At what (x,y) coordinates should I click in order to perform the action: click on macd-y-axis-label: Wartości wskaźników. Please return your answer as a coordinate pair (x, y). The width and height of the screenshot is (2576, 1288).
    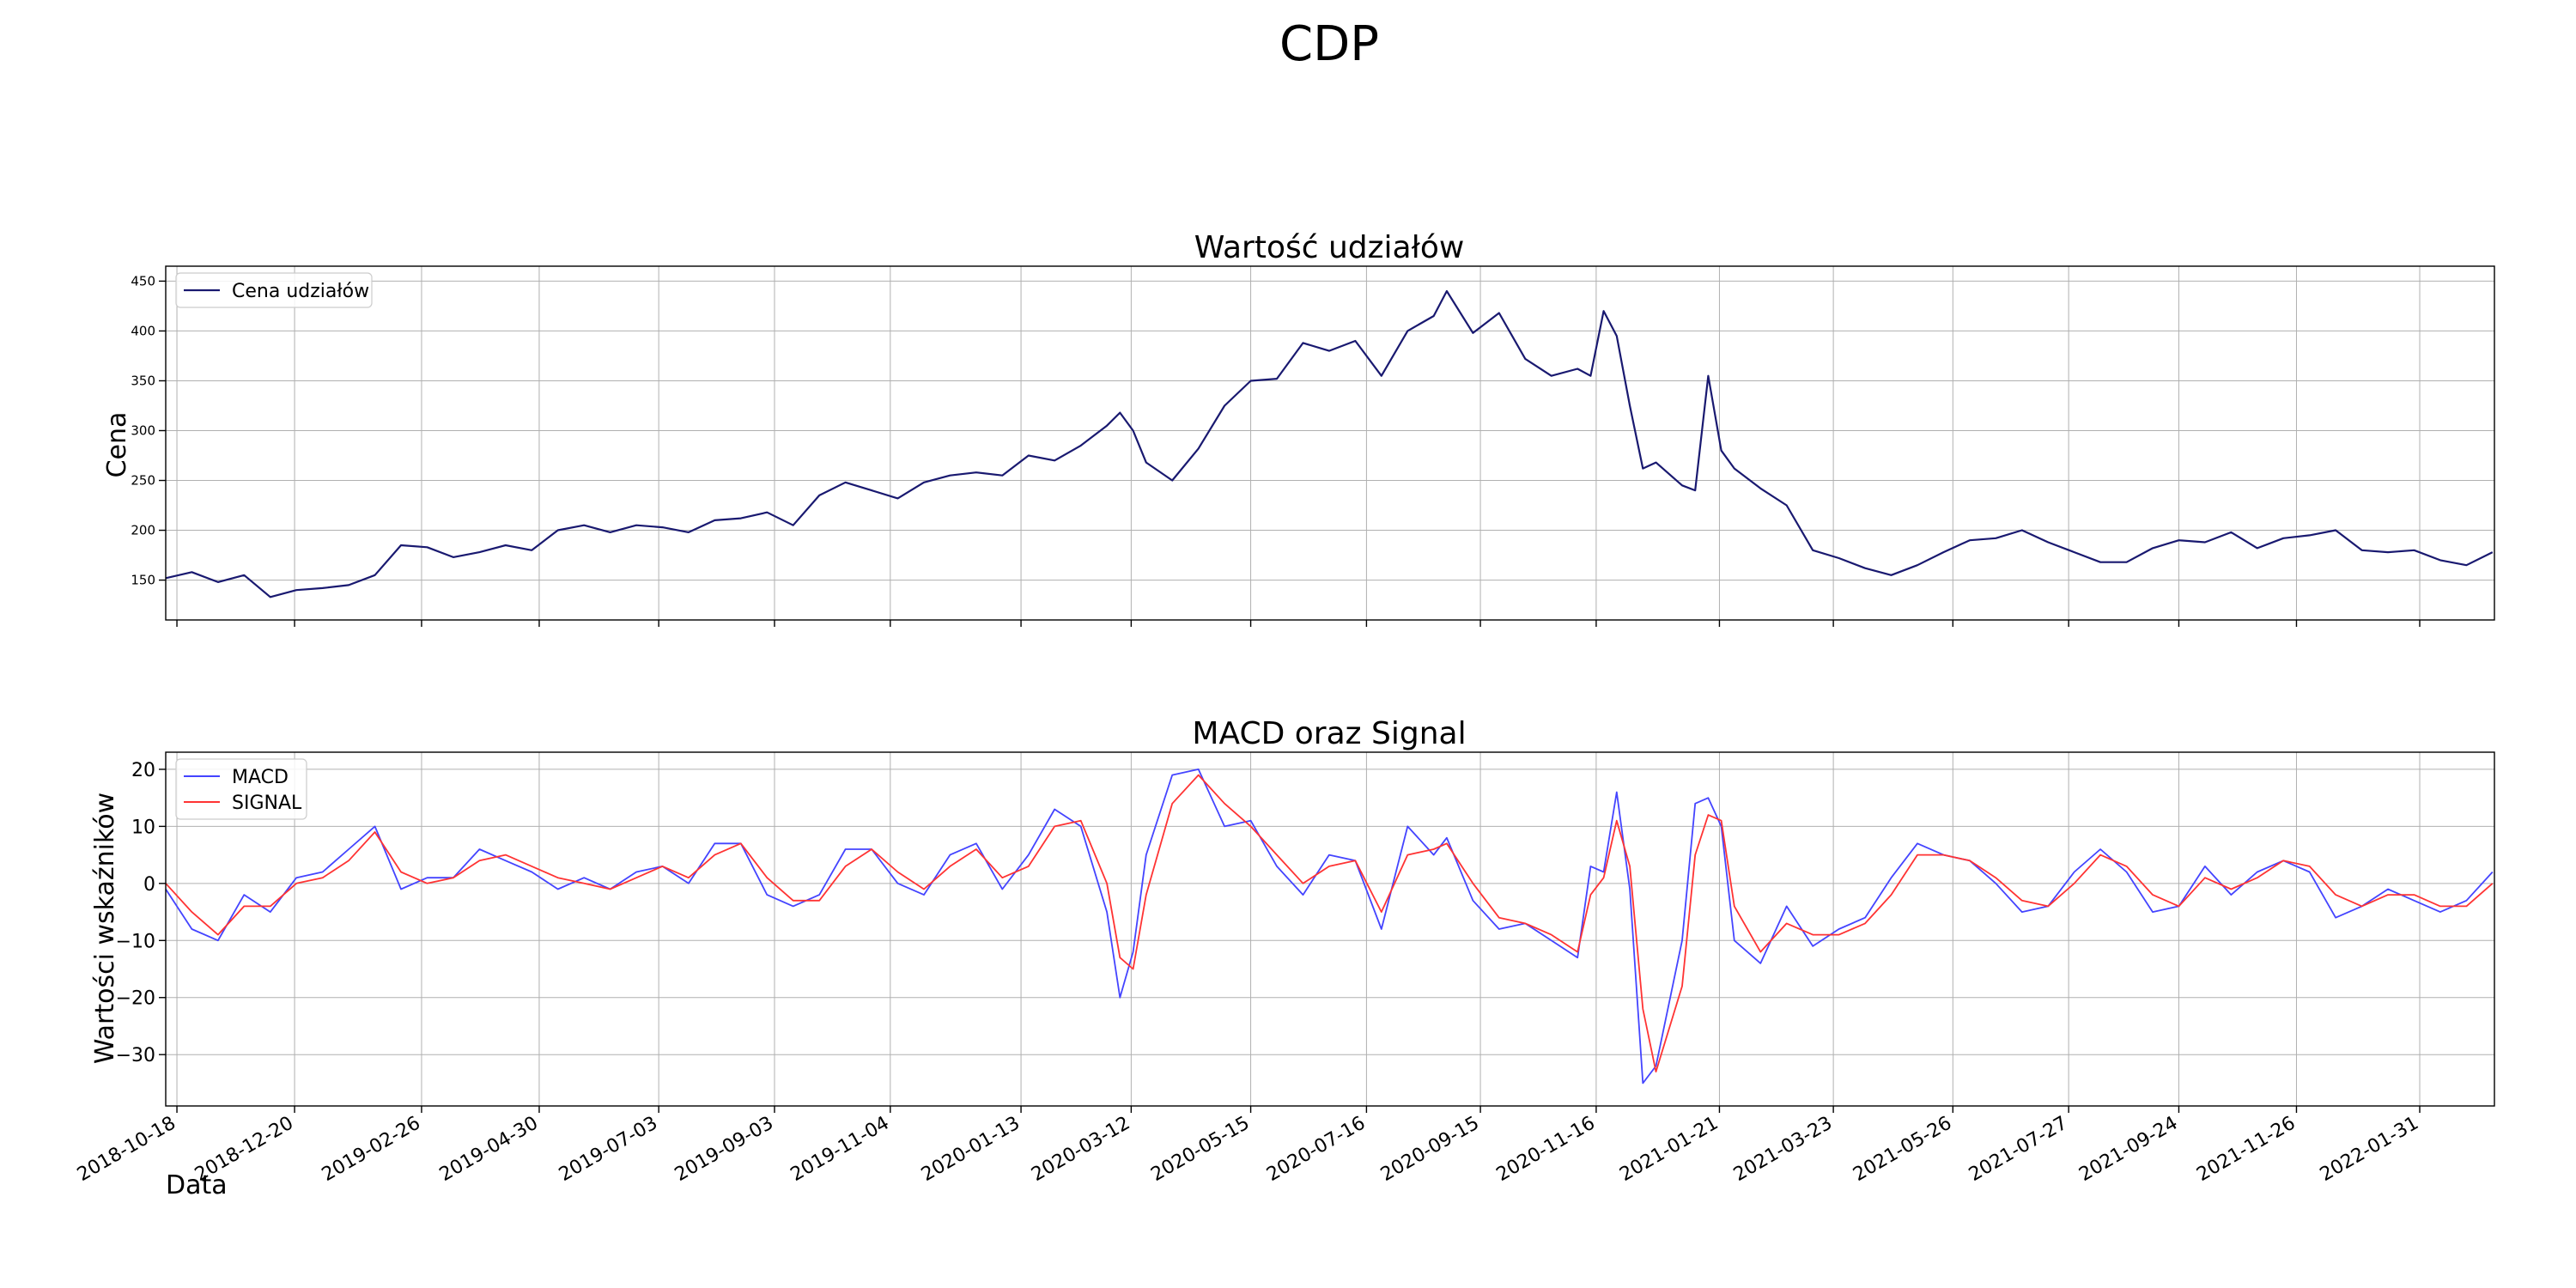
    Looking at the image, I should click on (105, 929).